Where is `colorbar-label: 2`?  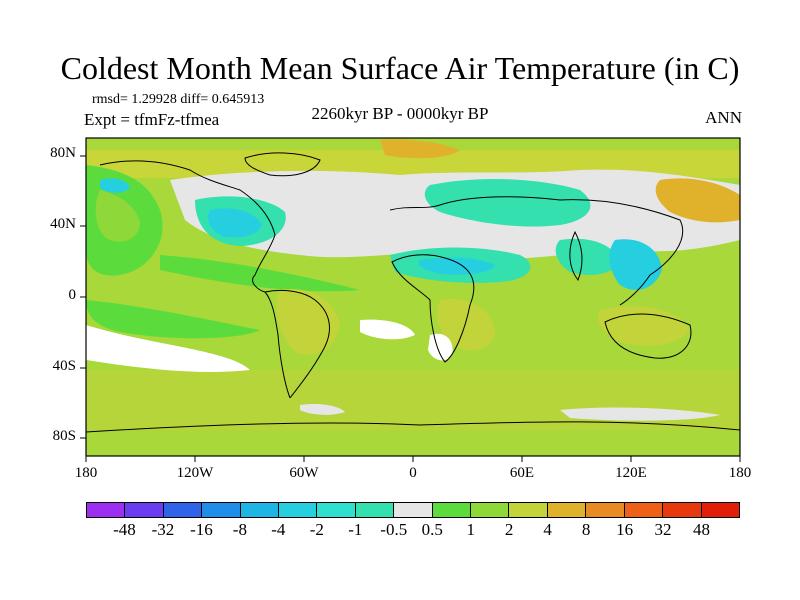
colorbar-label: 2 is located at coordinates (509, 529).